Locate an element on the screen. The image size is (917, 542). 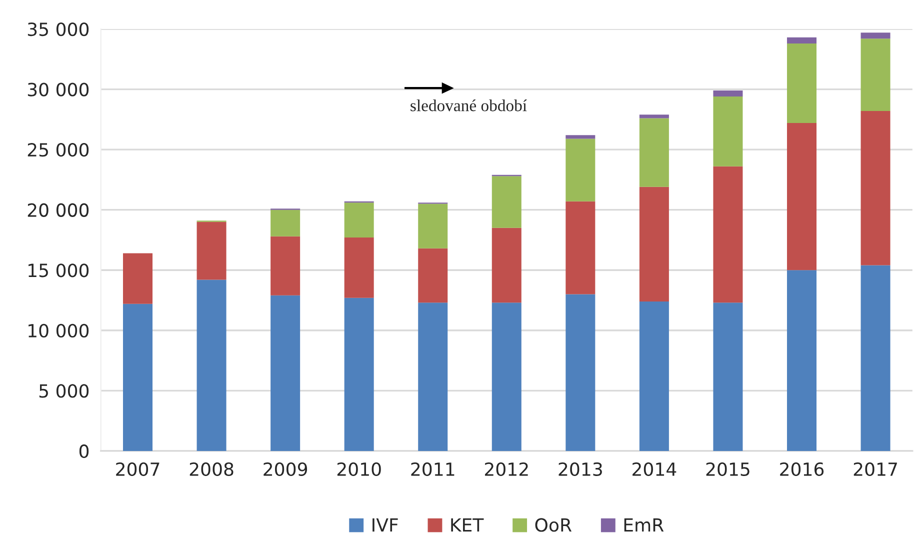
legend-label: IVF is located at coordinates (385, 525).